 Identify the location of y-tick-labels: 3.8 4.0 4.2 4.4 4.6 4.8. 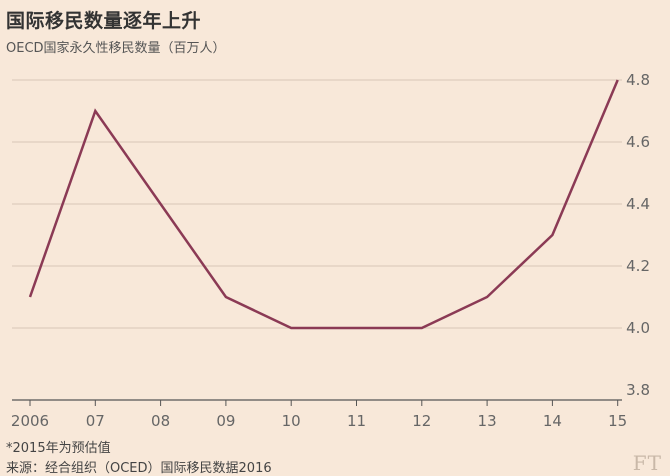
(638, 235).